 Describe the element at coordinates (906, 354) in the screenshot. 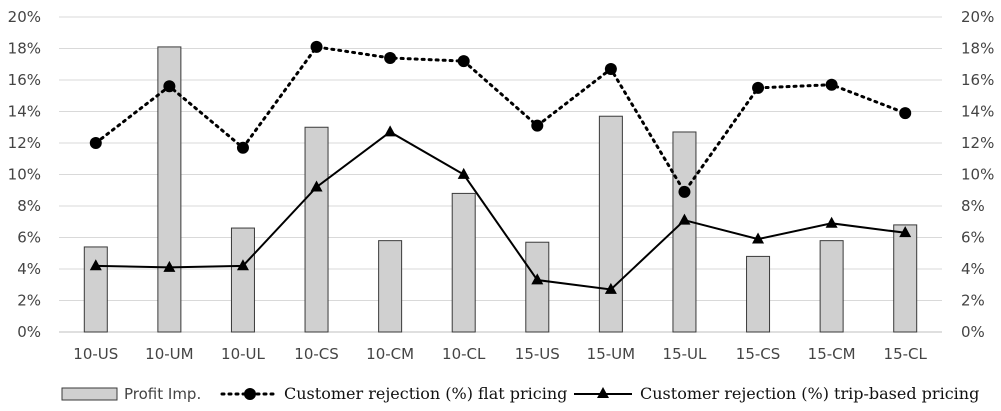

I see `x-tick-label: 15-CL` at that location.